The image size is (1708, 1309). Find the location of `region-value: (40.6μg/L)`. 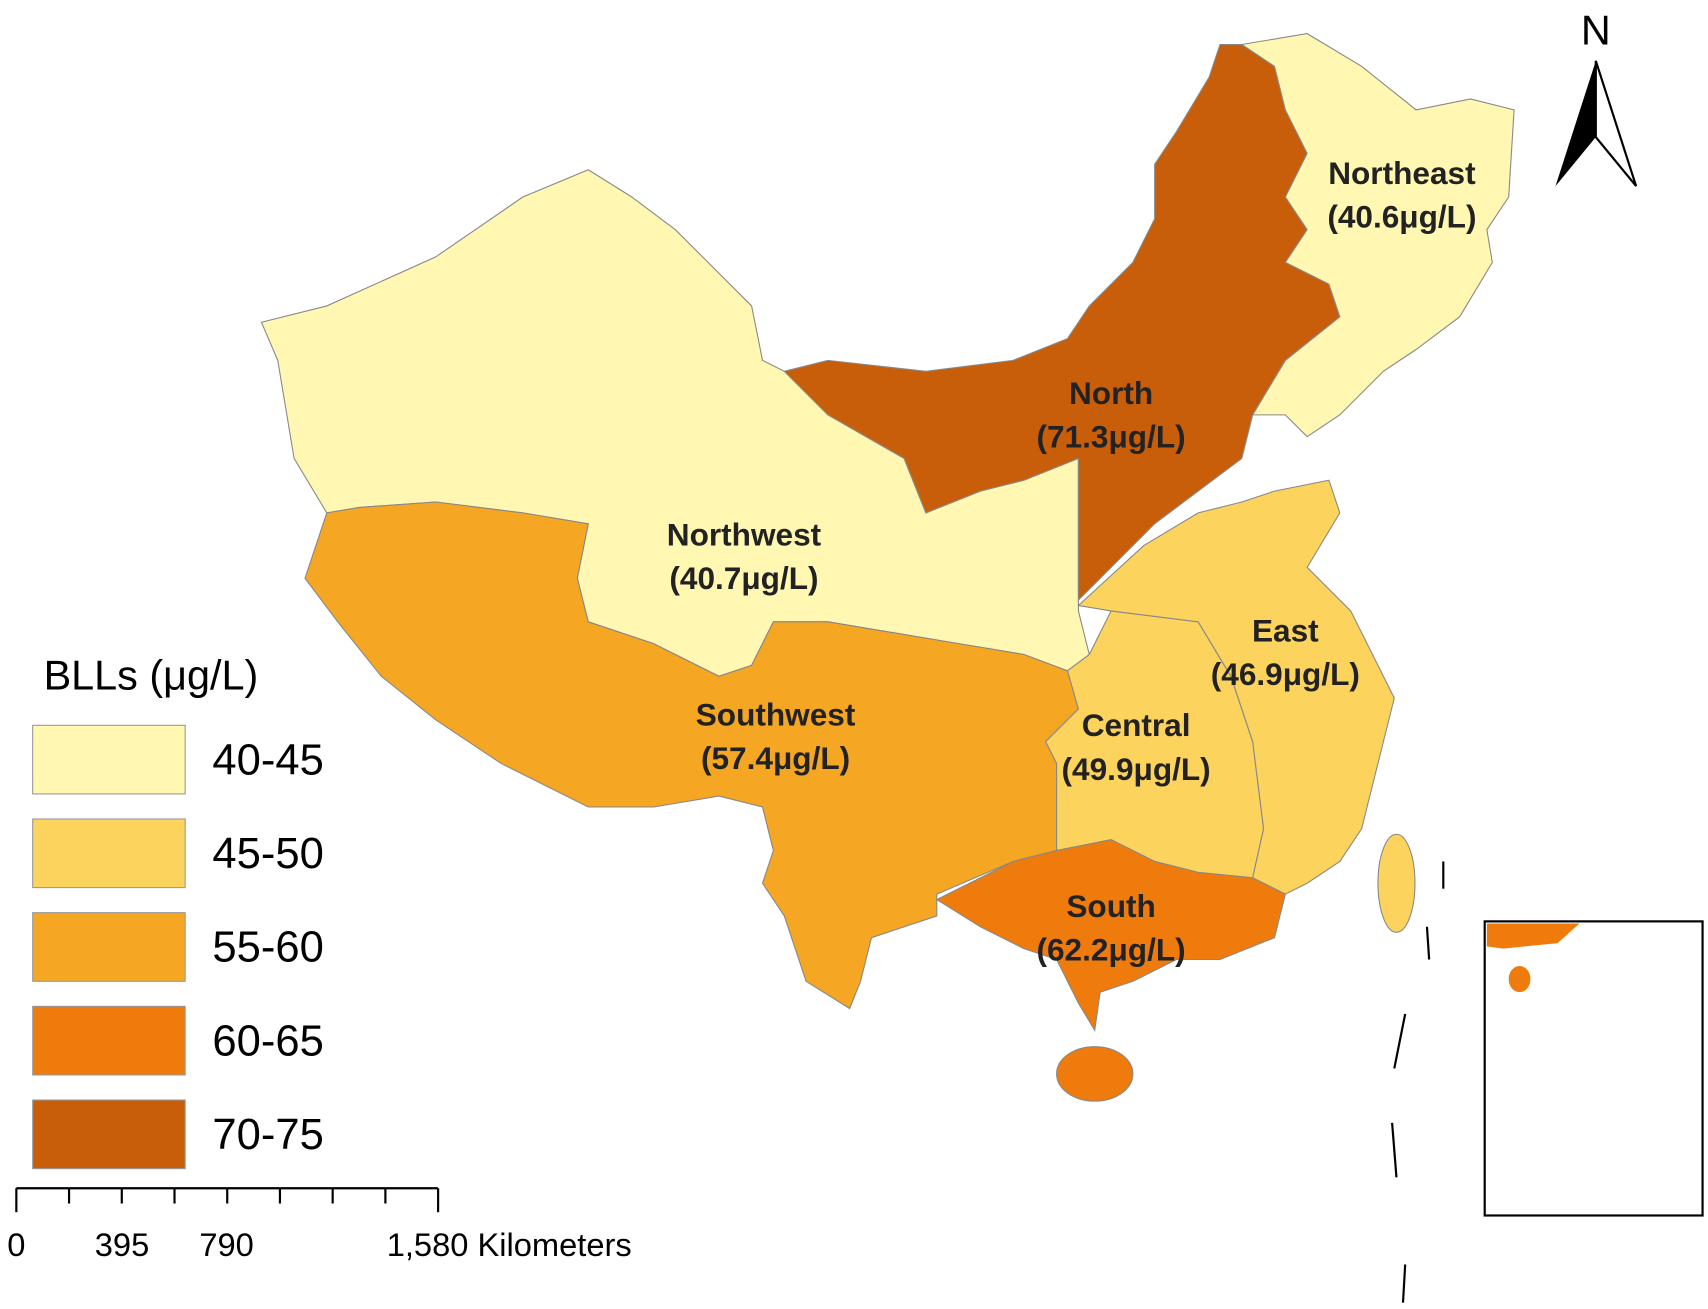

region-value: (40.6μg/L) is located at coordinates (1401, 217).